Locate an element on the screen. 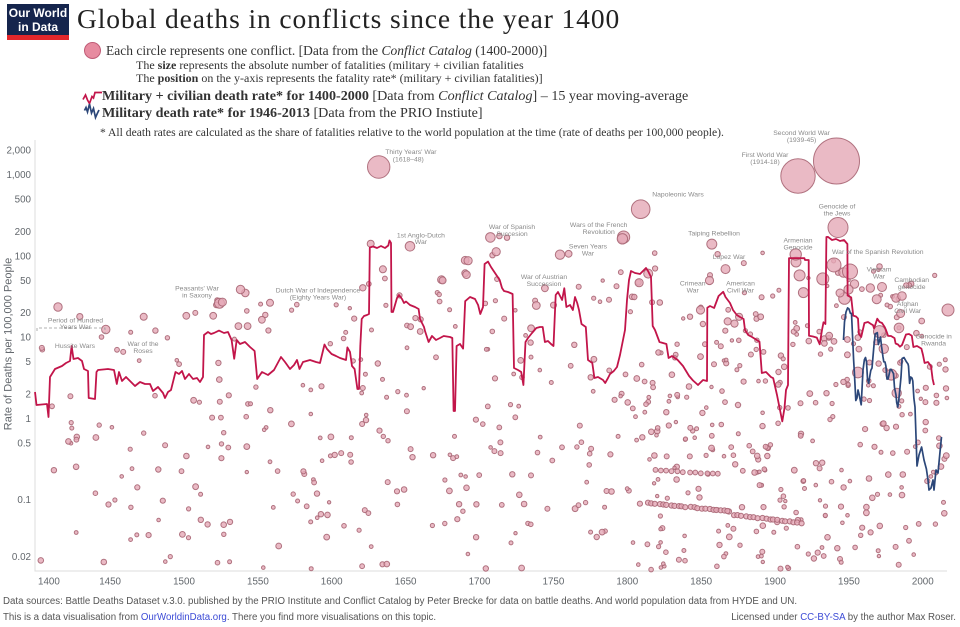  svg-text: Genocide in is located at coordinates (933, 337).